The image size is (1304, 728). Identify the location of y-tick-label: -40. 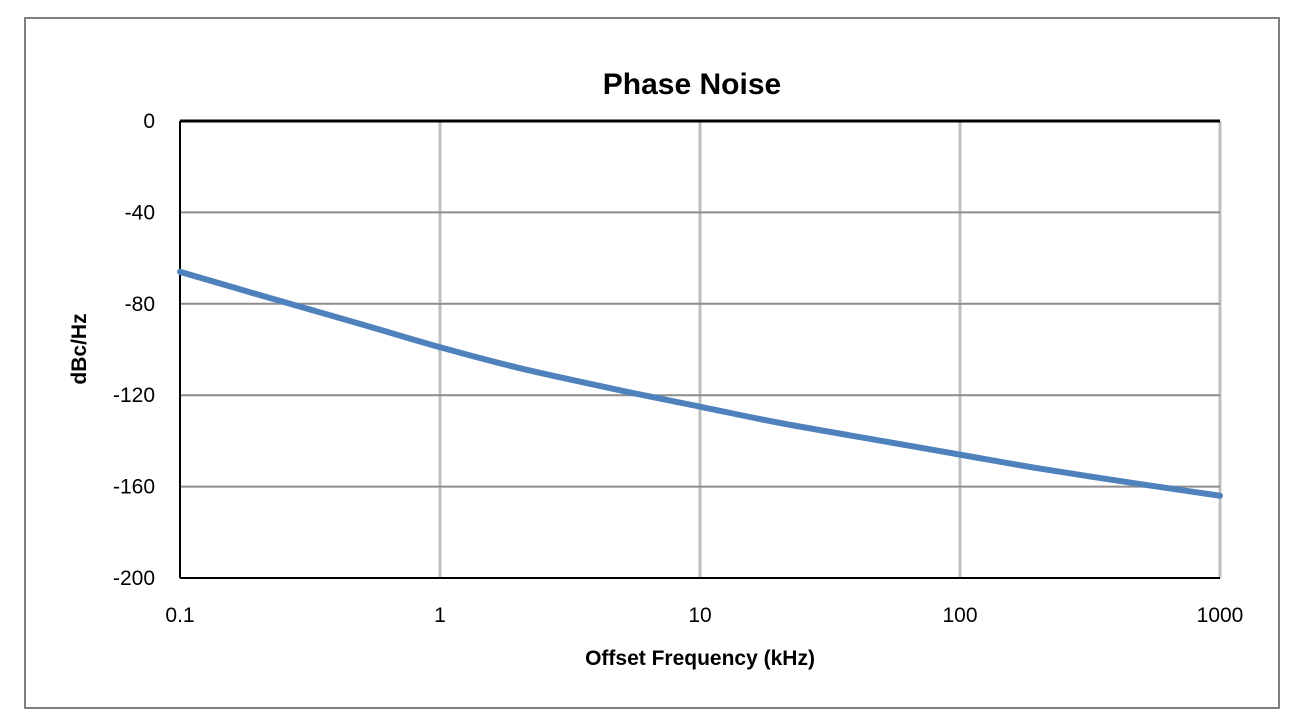
(140, 212).